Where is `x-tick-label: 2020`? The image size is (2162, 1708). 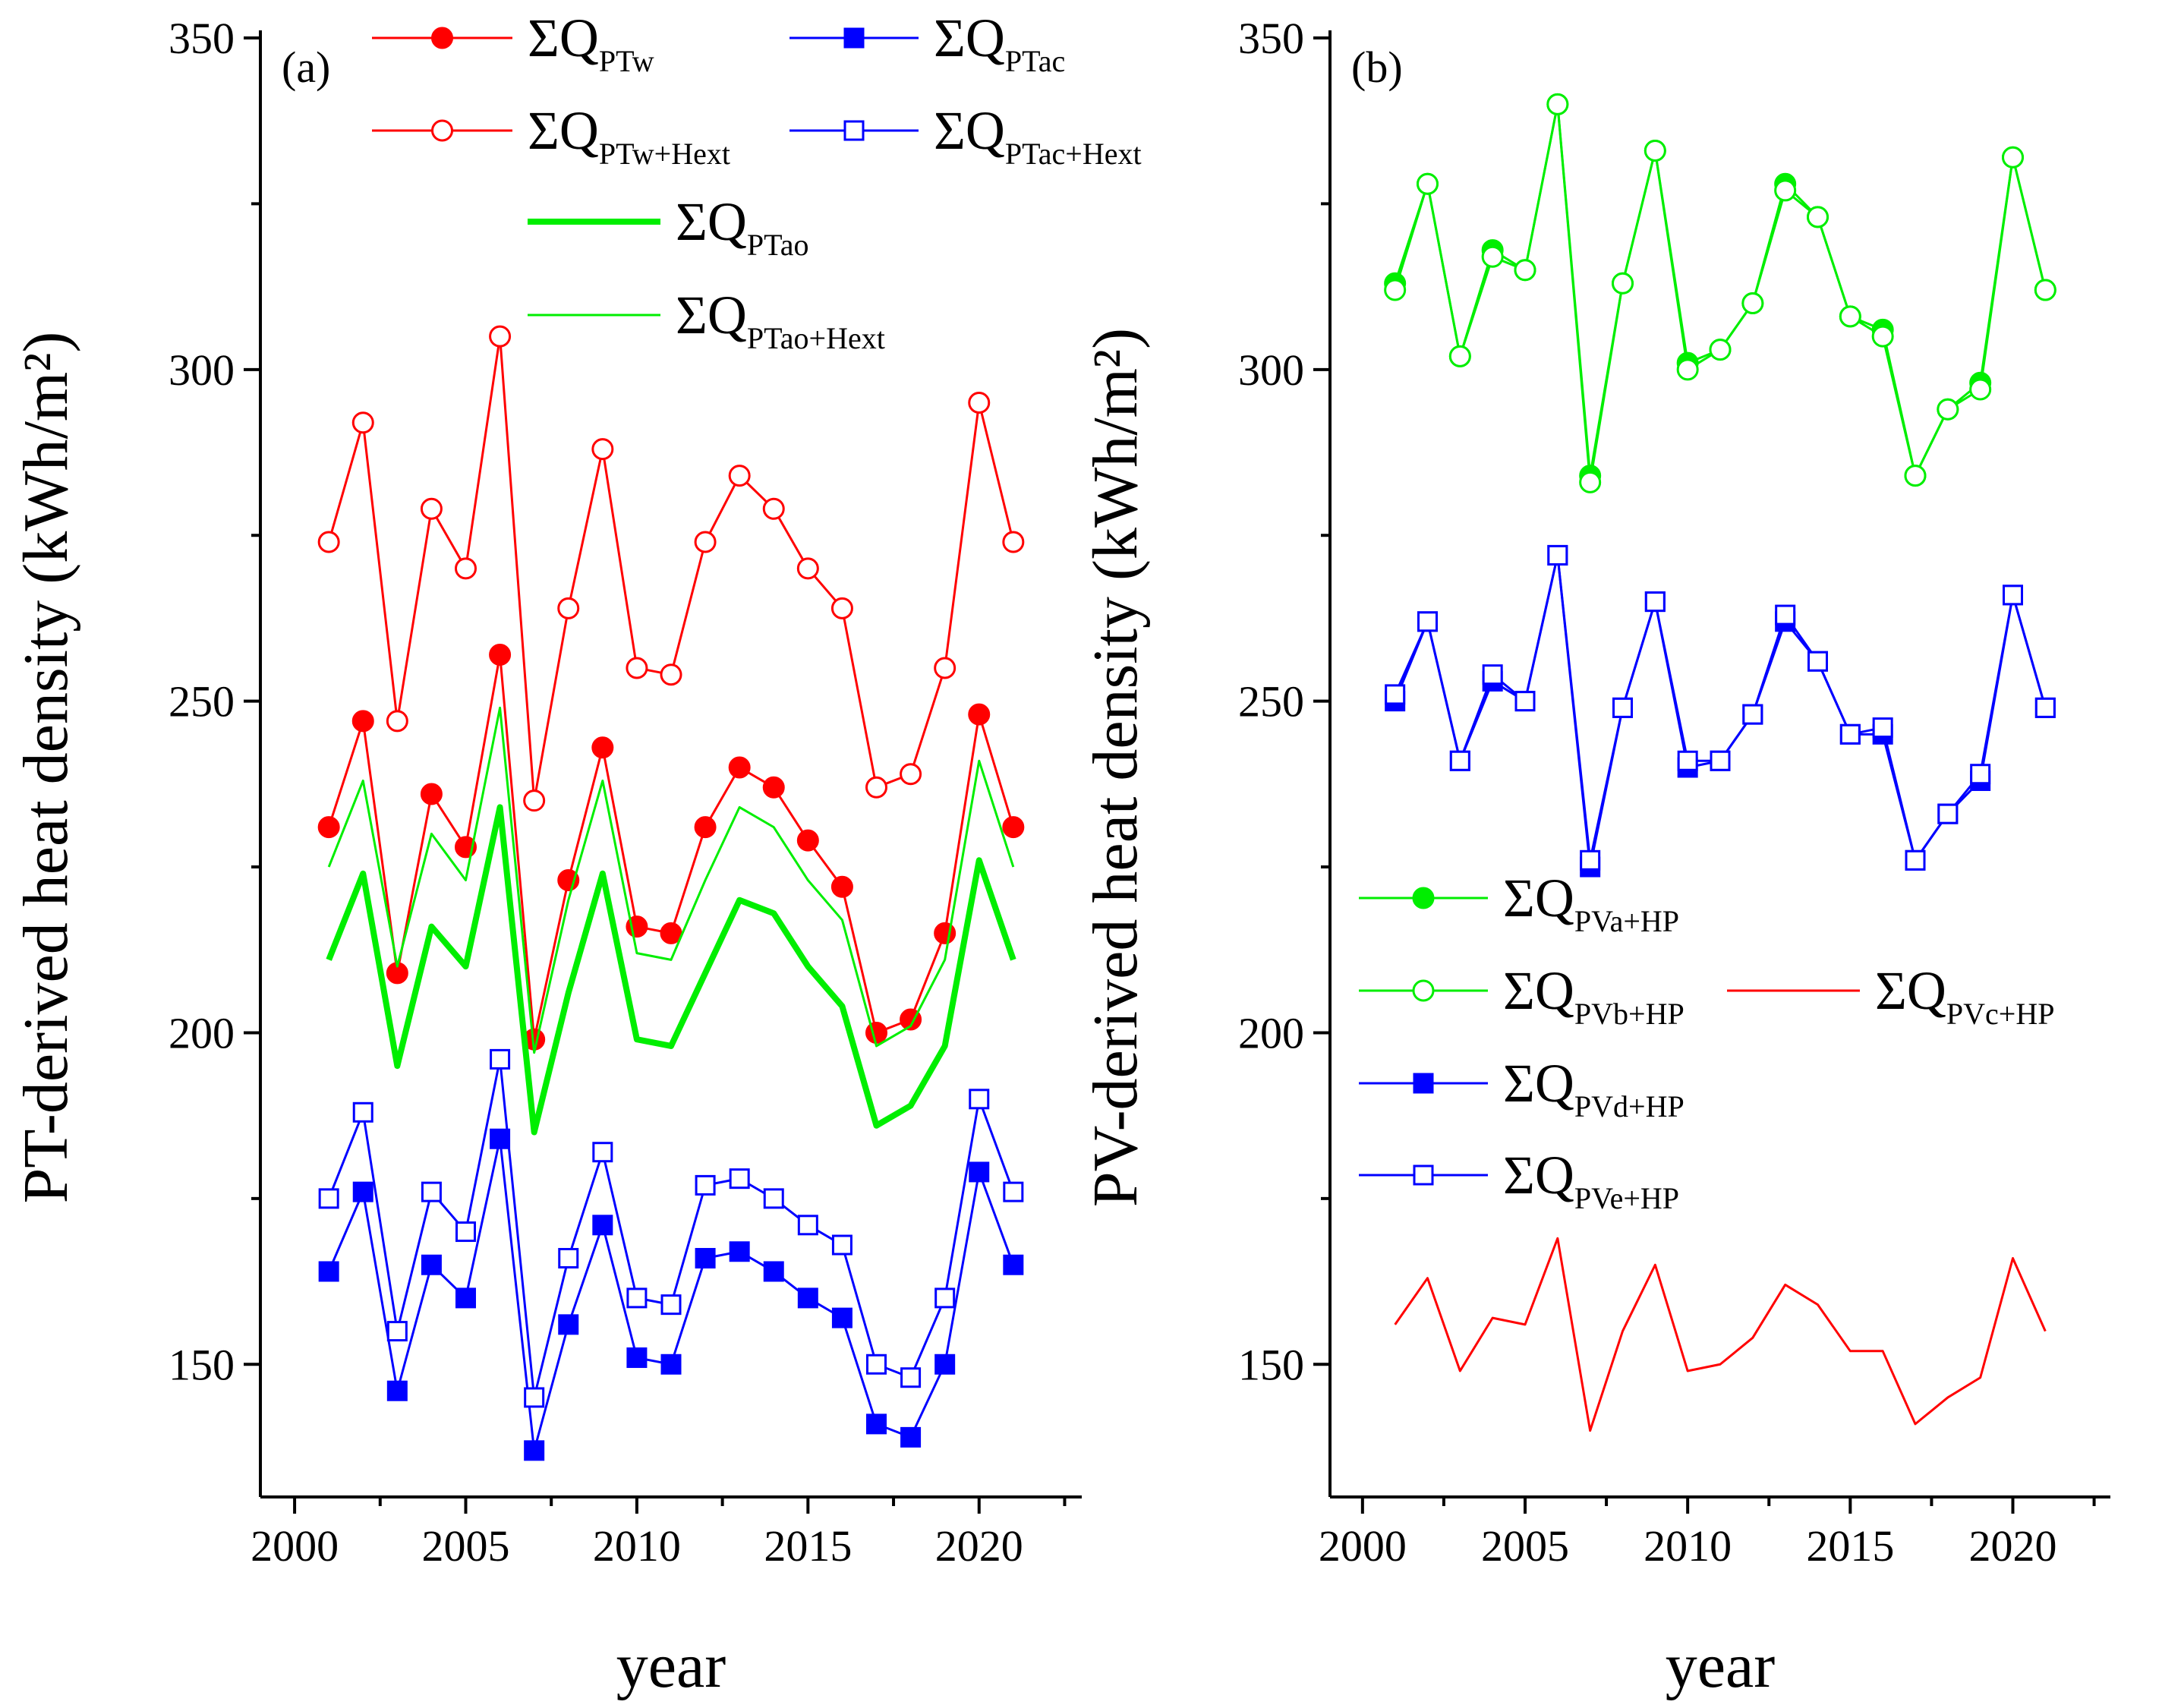 x-tick-label: 2020 is located at coordinates (979, 1546).